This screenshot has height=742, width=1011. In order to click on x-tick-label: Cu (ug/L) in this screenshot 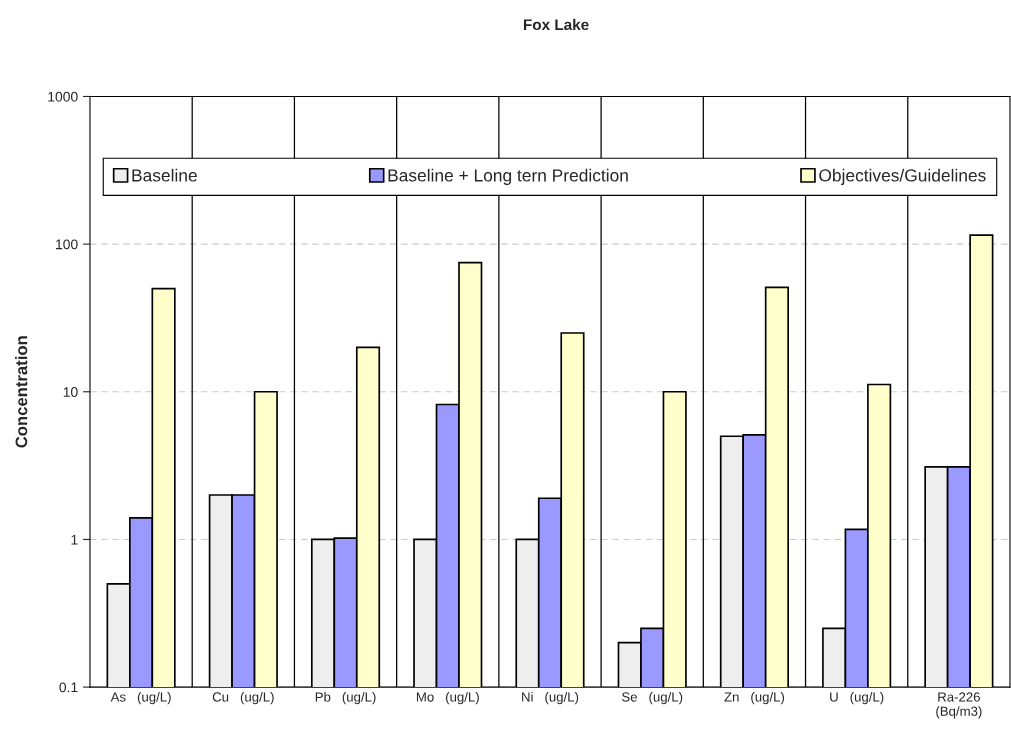, I will do `click(243, 698)`.